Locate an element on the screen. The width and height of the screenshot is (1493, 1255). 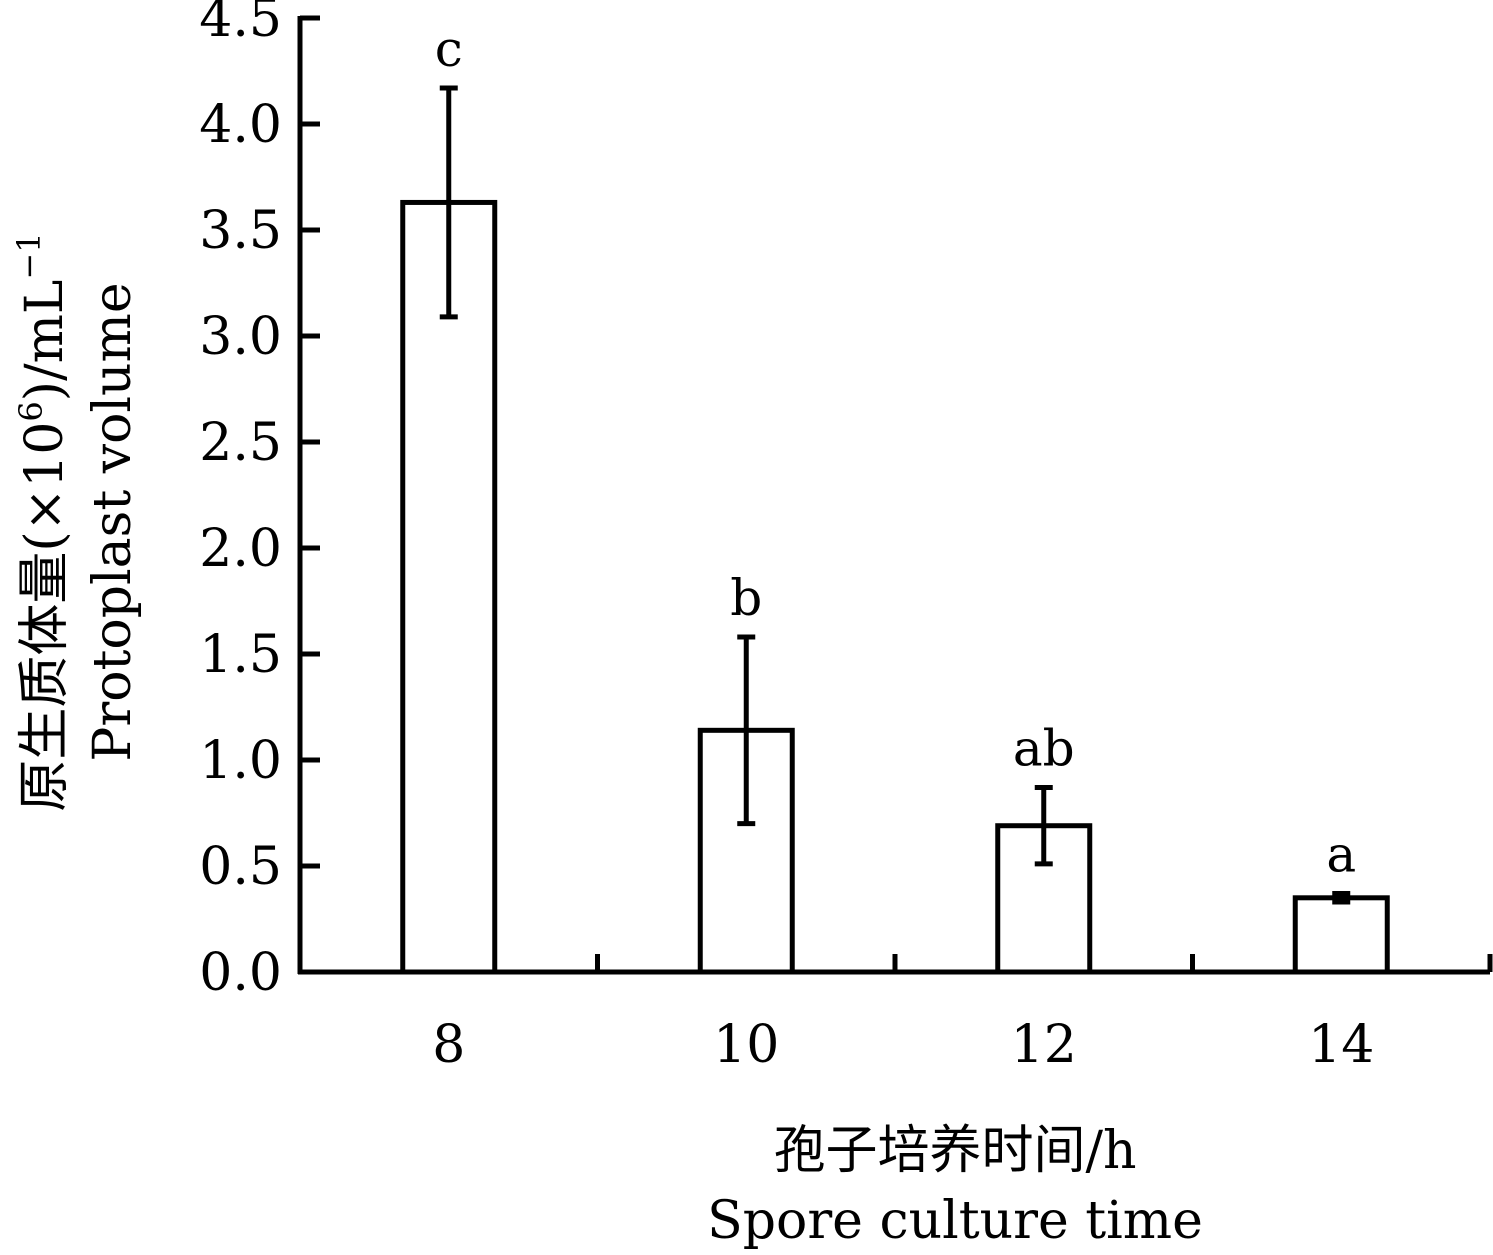
x-axis-title-en: Spore culture time is located at coordinates (955, 1221).